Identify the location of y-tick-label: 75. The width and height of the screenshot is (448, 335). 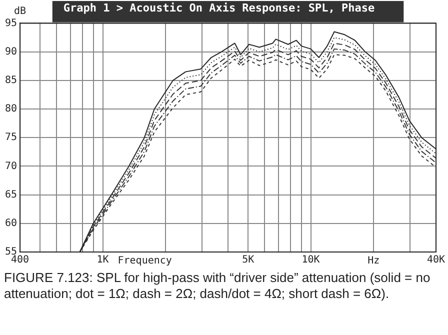
(11, 138).